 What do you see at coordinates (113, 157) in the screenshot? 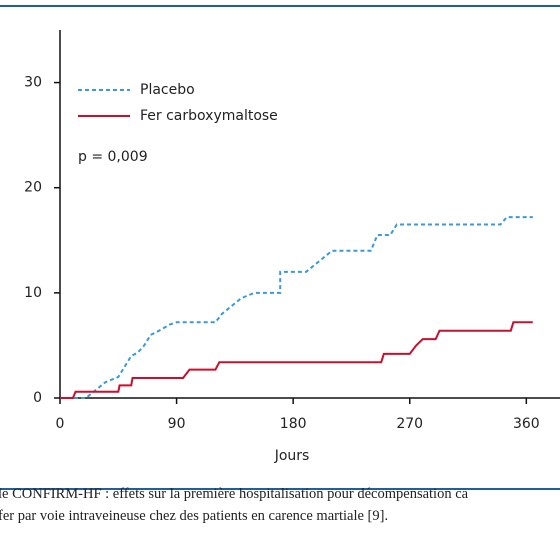
I see `annotation: p = 0,009` at bounding box center [113, 157].